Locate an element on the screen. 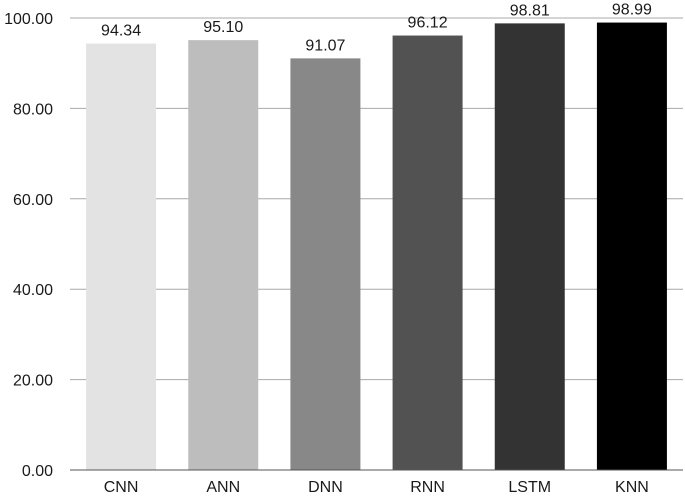 This screenshot has width=685, height=496. bar-cnn is located at coordinates (121, 257).